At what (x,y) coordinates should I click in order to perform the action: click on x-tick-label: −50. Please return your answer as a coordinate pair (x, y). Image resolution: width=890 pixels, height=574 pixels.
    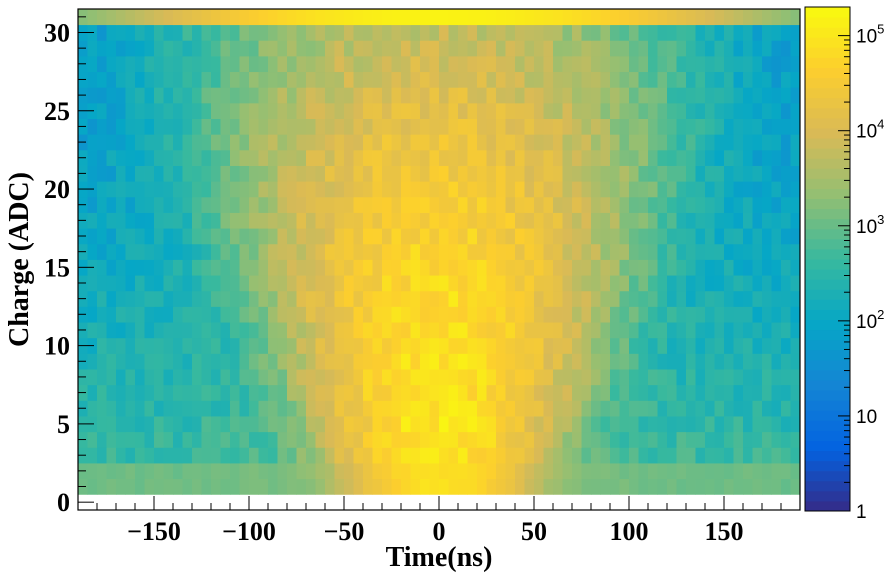
    Looking at the image, I should click on (344, 531).